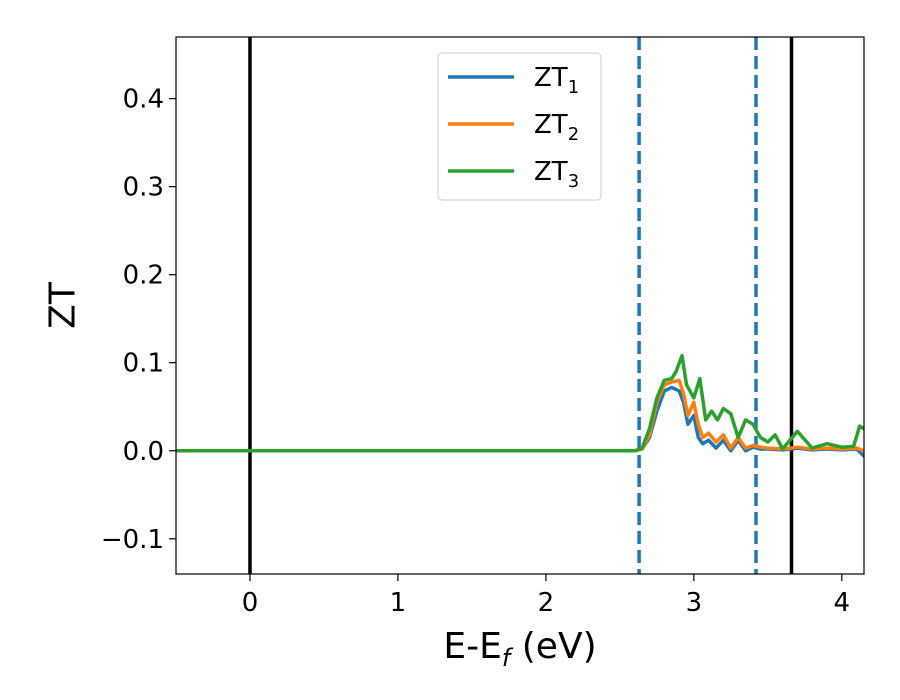 This screenshot has height=700, width=900. What do you see at coordinates (132, 540) in the screenshot?
I see `y-tick-label: −0.1` at bounding box center [132, 540].